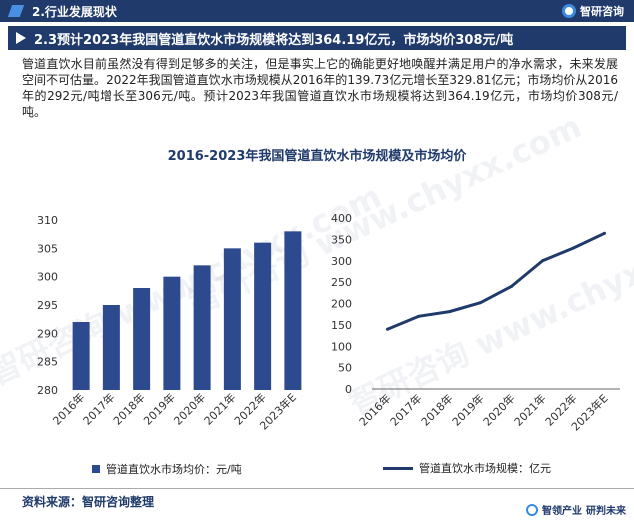 The width and height of the screenshot is (634, 521). What do you see at coordinates (341, 282) in the screenshot?
I see `y-tick-label: 250` at bounding box center [341, 282].